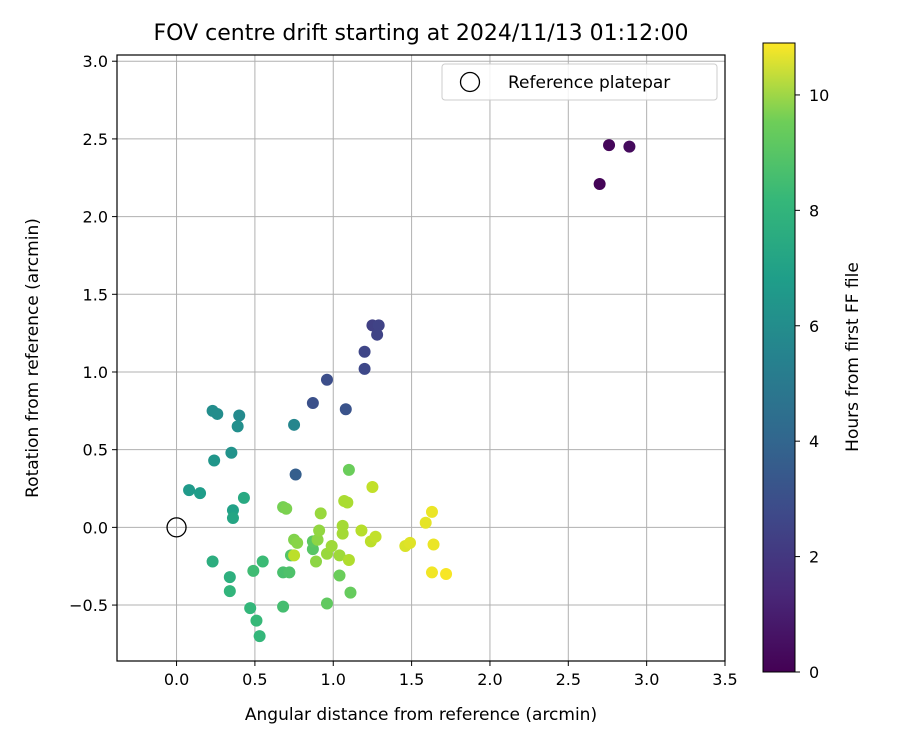 The image size is (900, 750). Describe the element at coordinates (93, 333) in the screenshot. I see `y-axis-ticks: −0.5 0.0 0.5 1.0 1.5 2.0 2.5 3.0` at that location.